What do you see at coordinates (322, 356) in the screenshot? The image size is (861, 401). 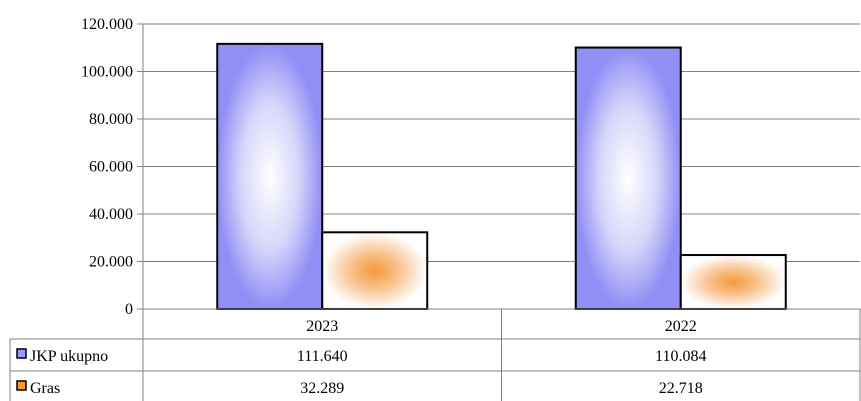 I see `data-label: 111.640` at bounding box center [322, 356].